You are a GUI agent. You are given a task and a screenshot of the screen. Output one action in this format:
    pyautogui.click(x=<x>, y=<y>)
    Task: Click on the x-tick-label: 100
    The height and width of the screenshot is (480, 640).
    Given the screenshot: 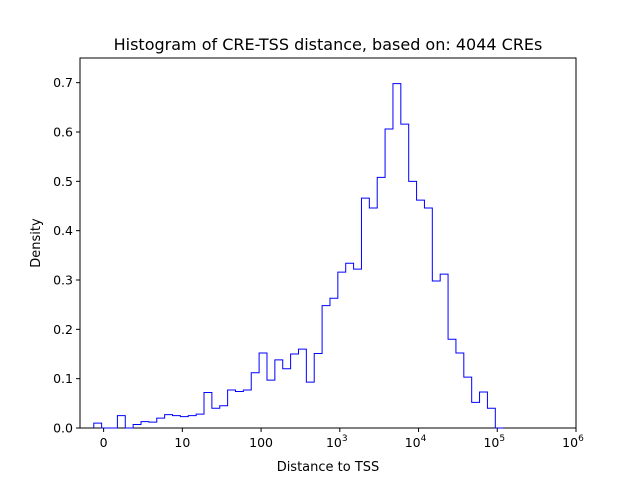 What is the action you would take?
    pyautogui.click(x=261, y=442)
    